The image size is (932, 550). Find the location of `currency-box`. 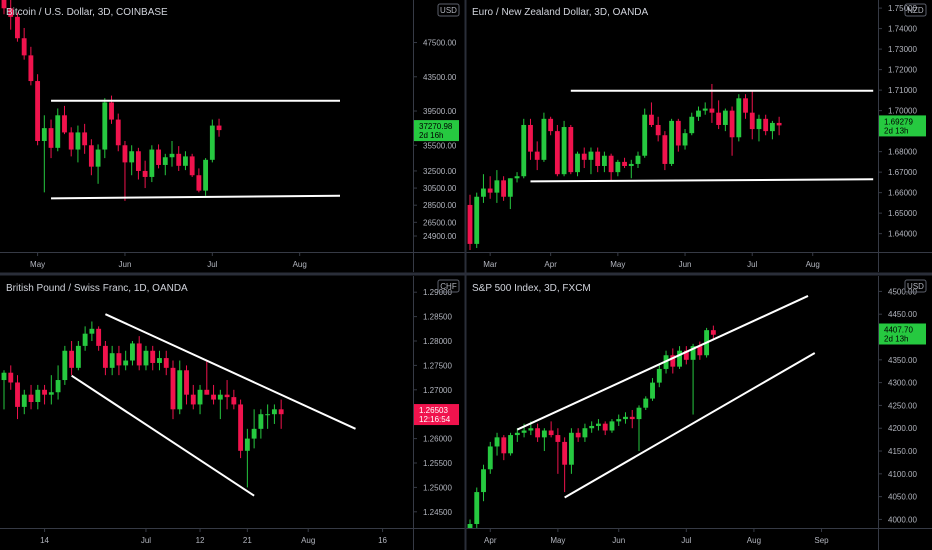

currency-box is located at coordinates (448, 286).